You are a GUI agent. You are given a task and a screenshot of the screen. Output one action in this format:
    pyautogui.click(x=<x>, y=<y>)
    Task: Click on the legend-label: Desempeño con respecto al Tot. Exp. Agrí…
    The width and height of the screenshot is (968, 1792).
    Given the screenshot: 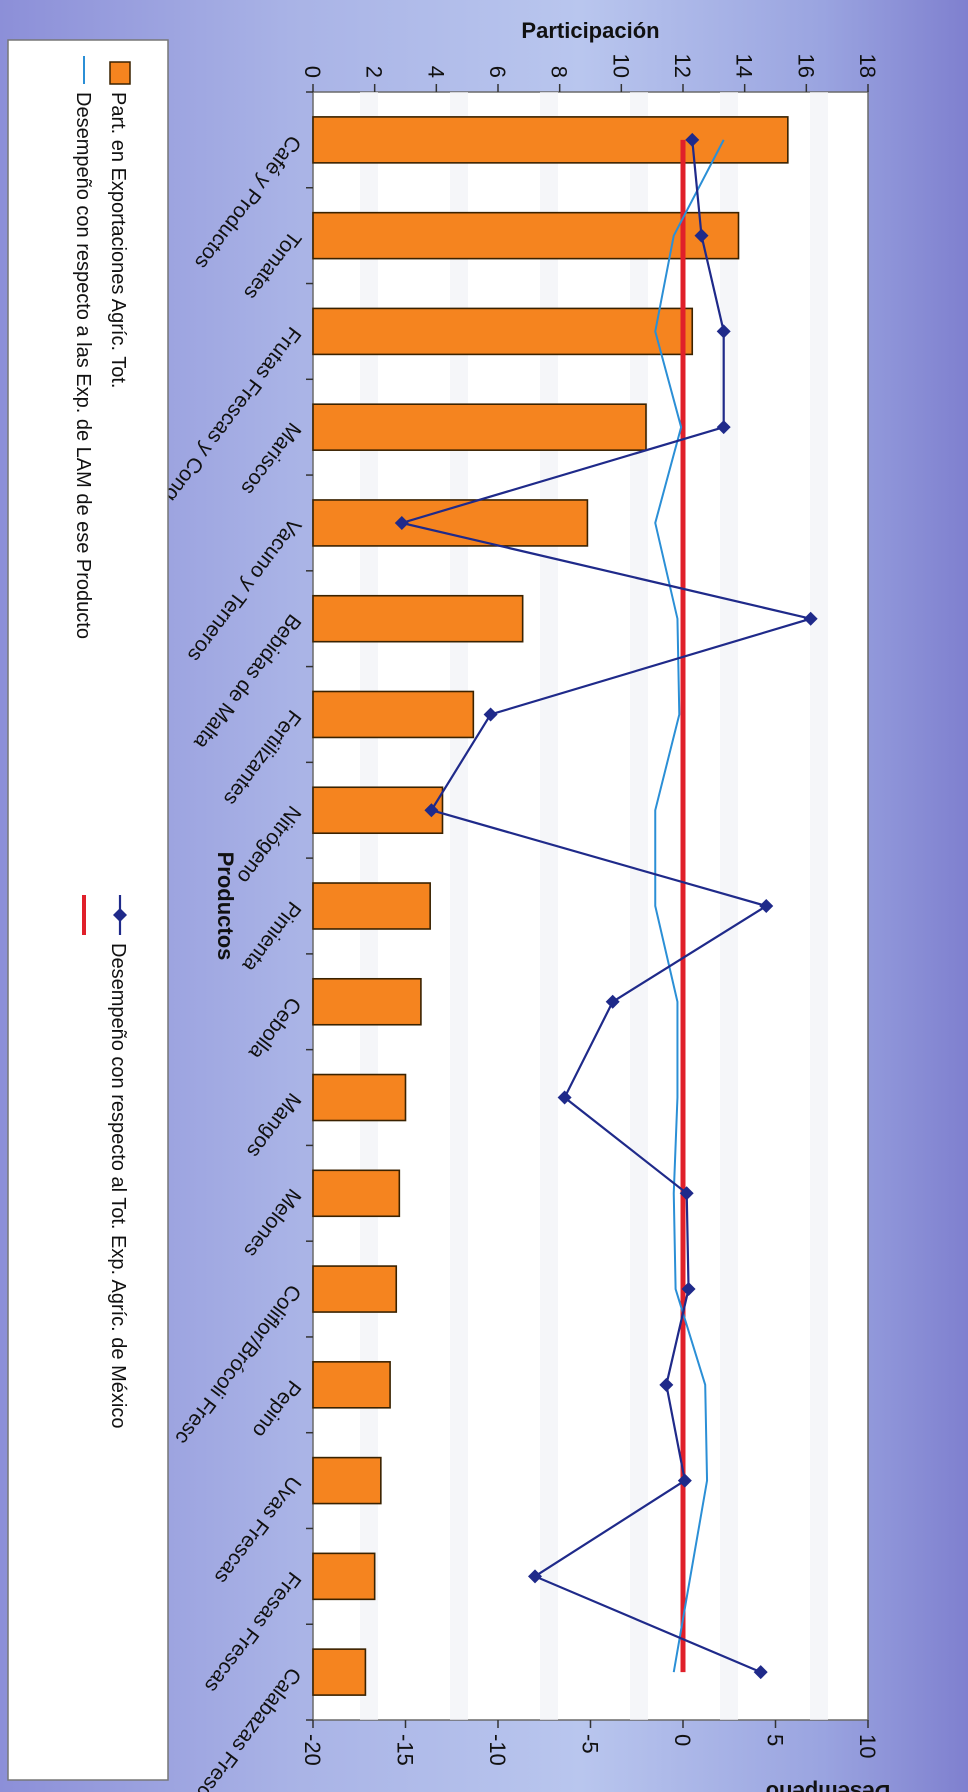 What is the action you would take?
    pyautogui.click(x=118, y=1185)
    